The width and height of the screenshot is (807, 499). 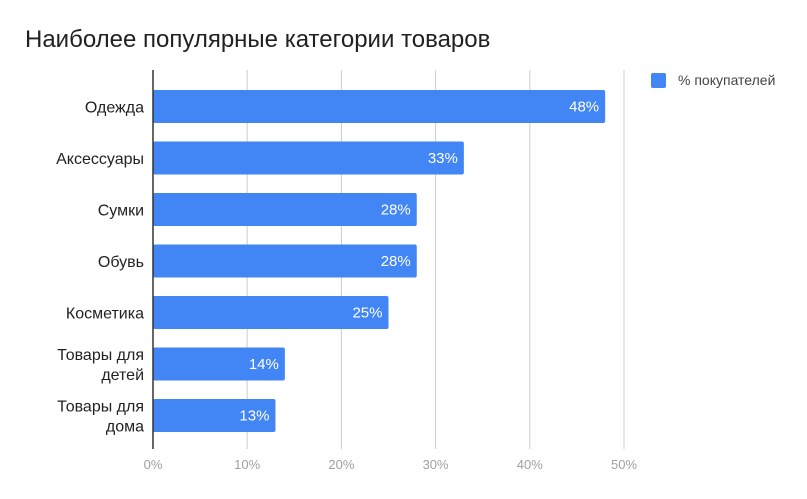 What do you see at coordinates (100, 417) in the screenshot?
I see `category-label: Товары для дома` at bounding box center [100, 417].